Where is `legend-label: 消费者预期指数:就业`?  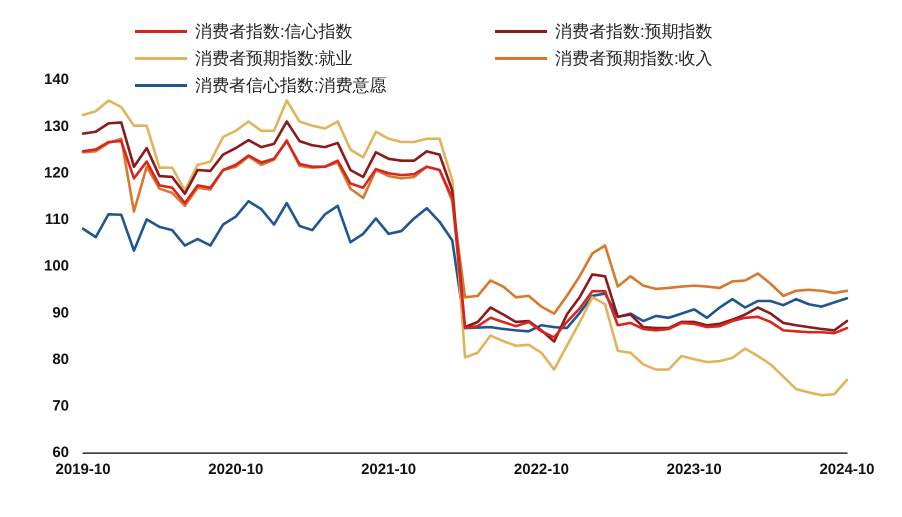 legend-label: 消费者预期指数:就业 is located at coordinates (274, 59).